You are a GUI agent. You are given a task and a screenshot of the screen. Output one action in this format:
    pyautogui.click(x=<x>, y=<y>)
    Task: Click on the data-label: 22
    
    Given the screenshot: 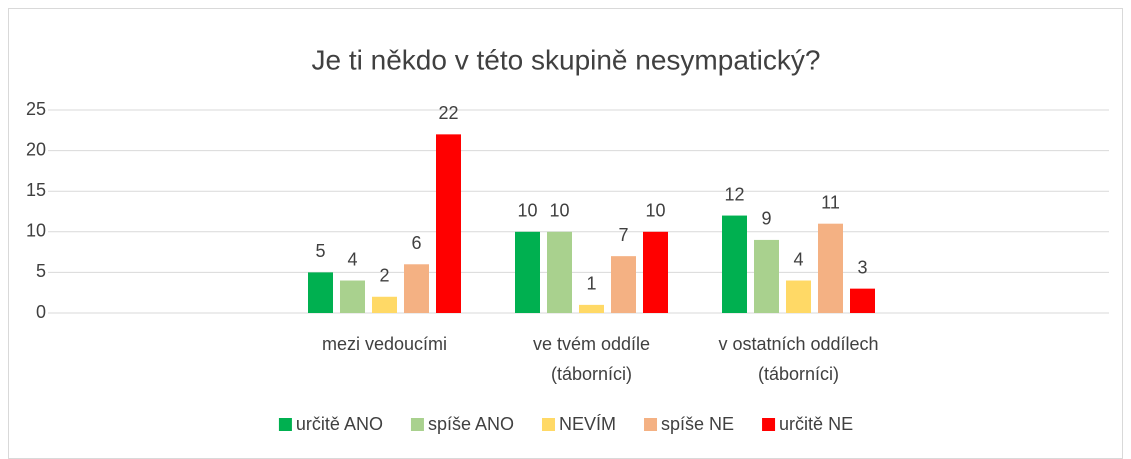 What is the action you would take?
    pyautogui.click(x=448, y=113)
    